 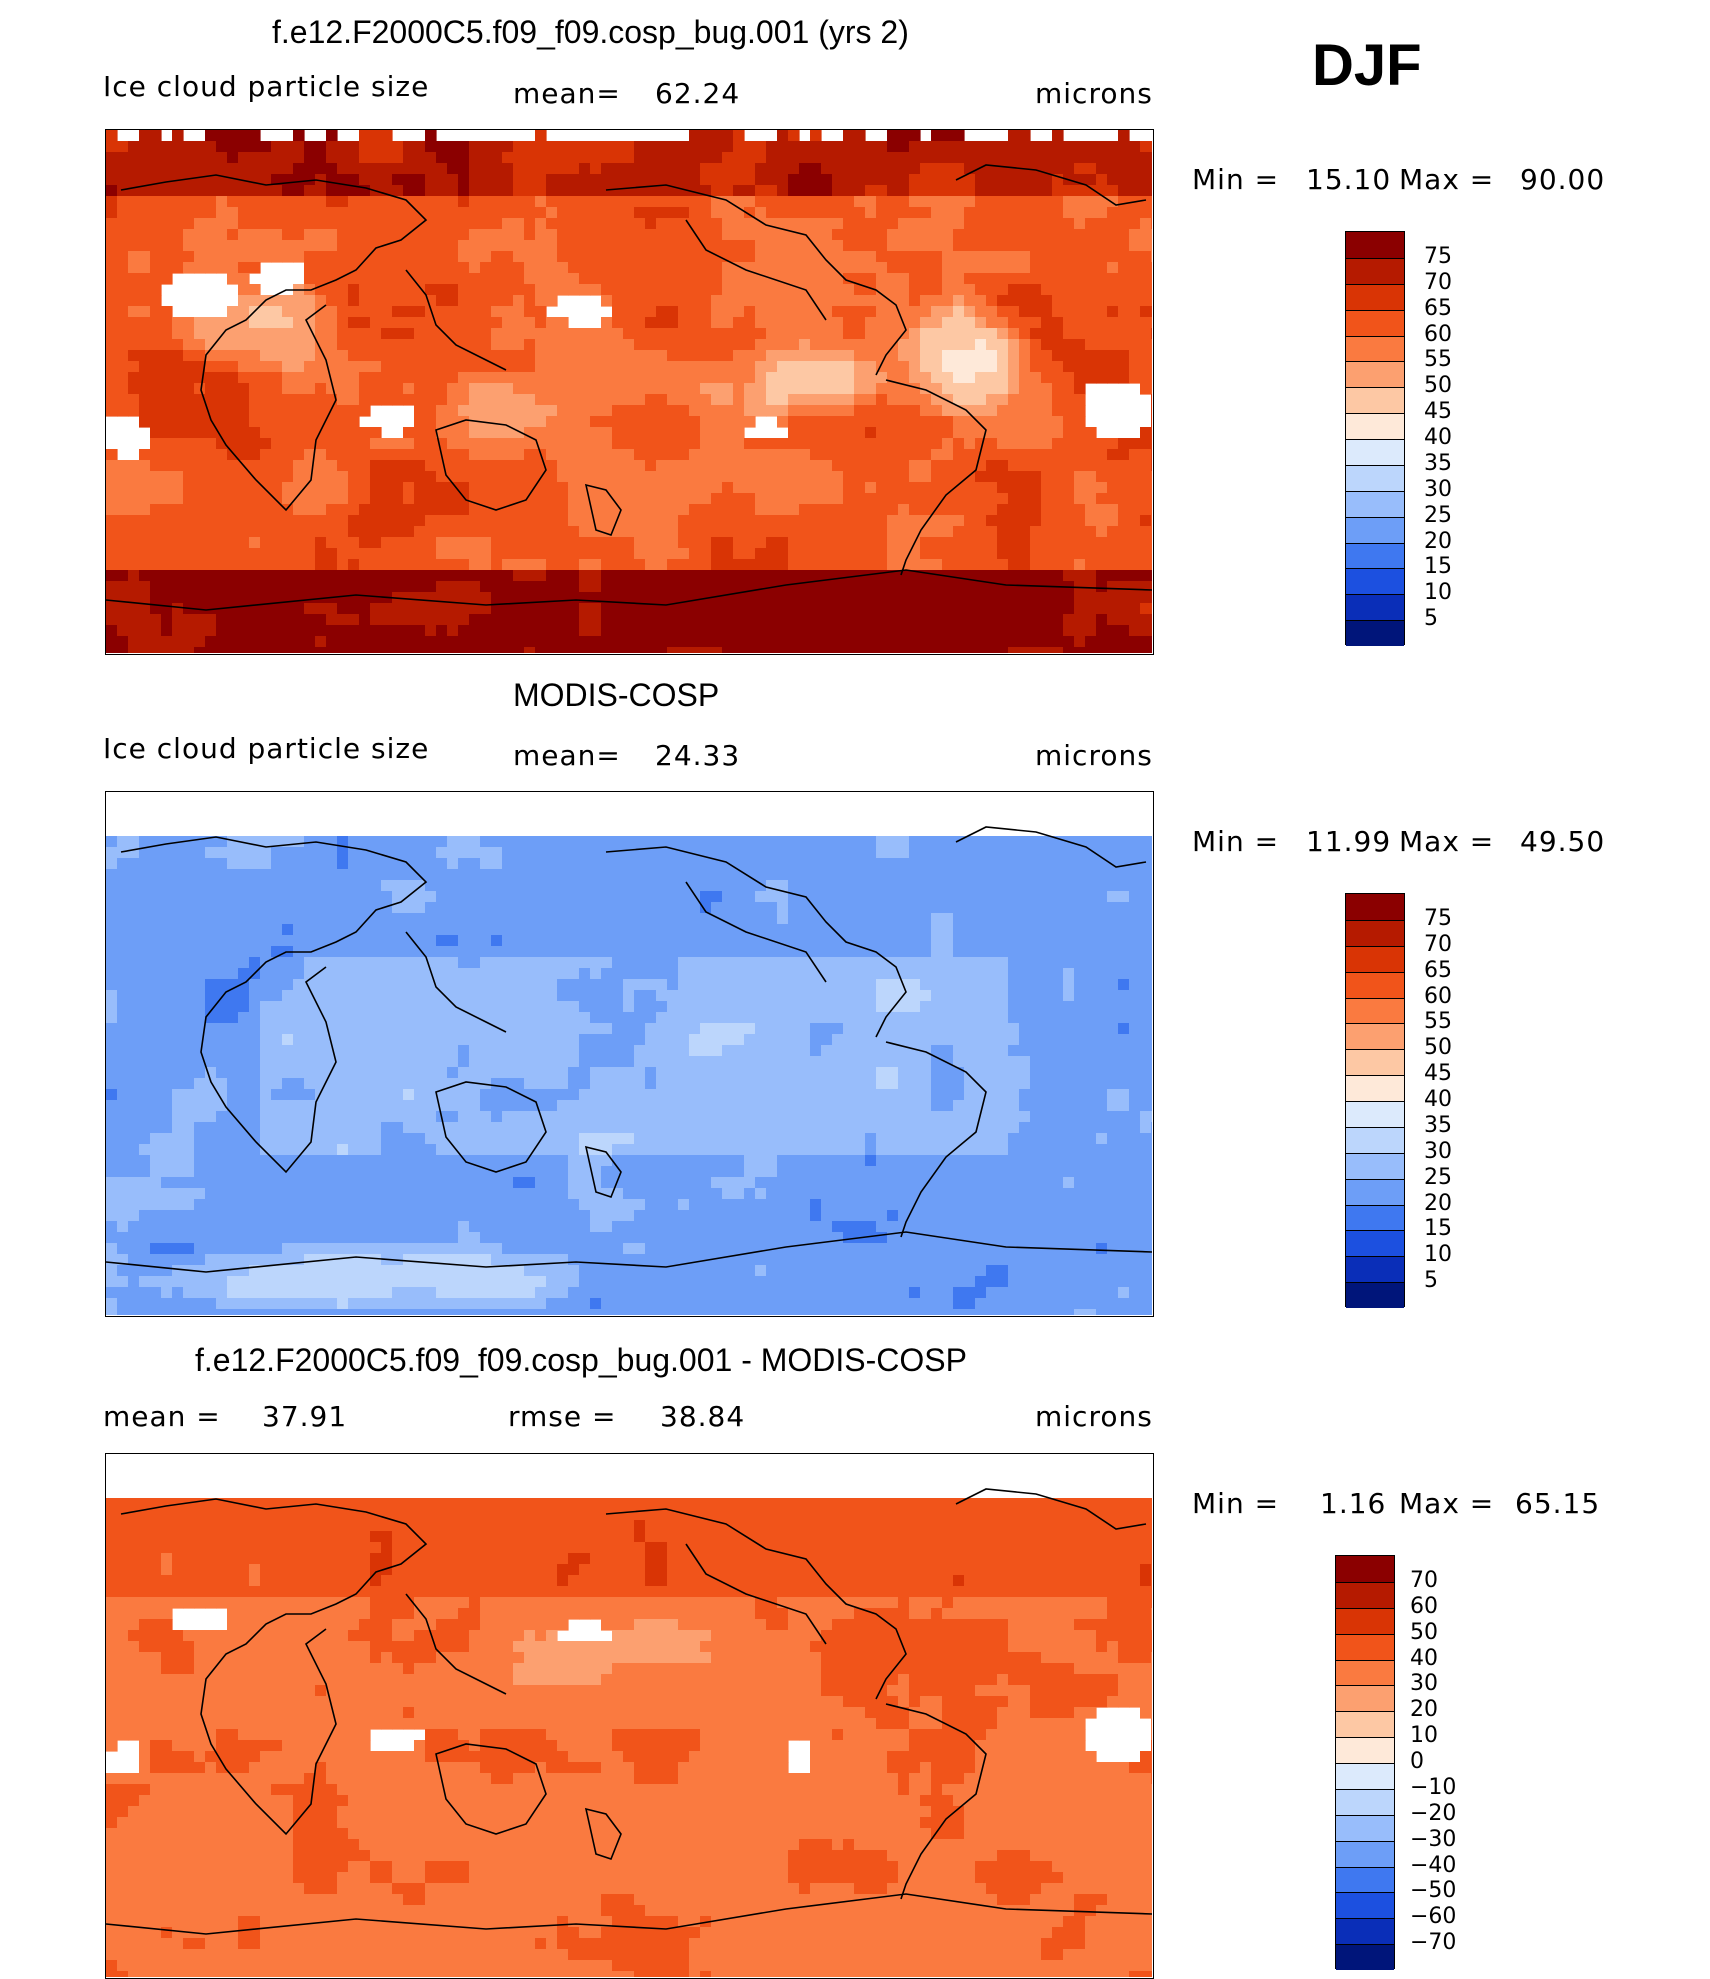 I want to click on colorbar-tick-label: 50, so click(x=1438, y=386).